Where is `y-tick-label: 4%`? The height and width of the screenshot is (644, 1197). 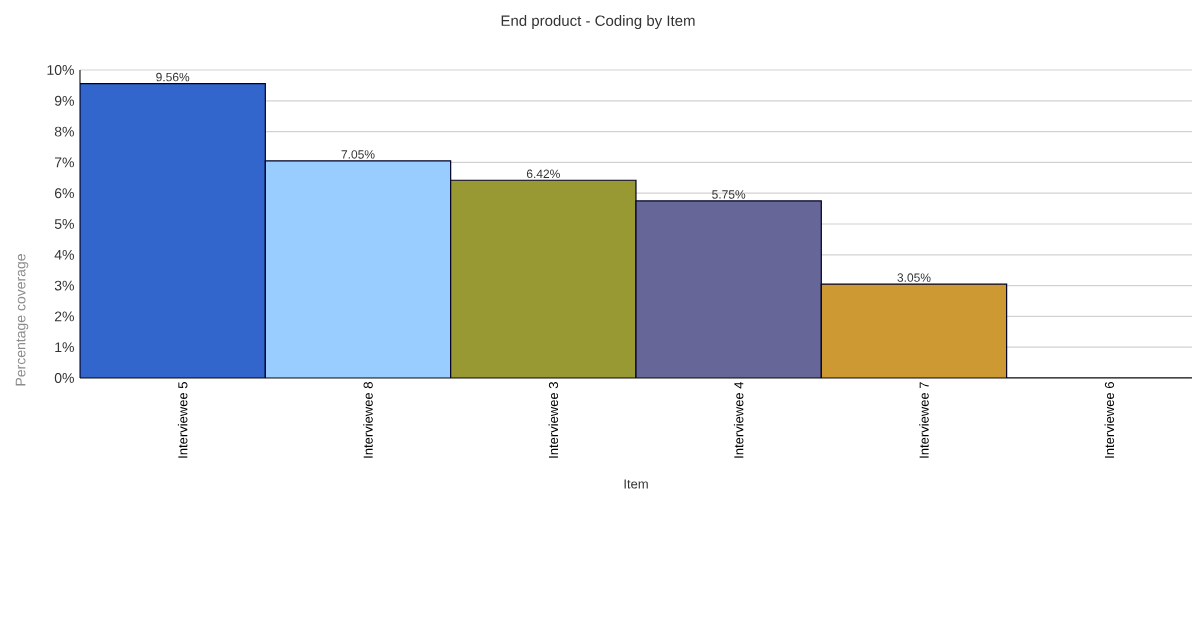 y-tick-label: 4% is located at coordinates (64, 254).